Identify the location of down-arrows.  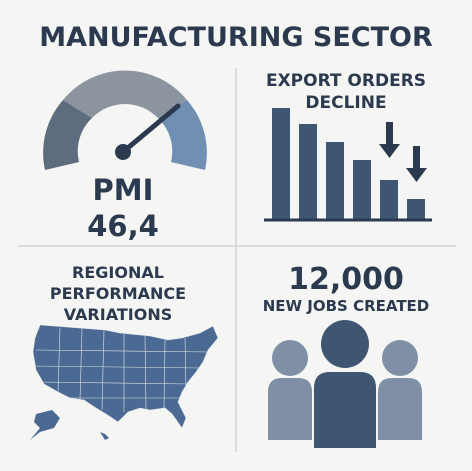
(403, 152).